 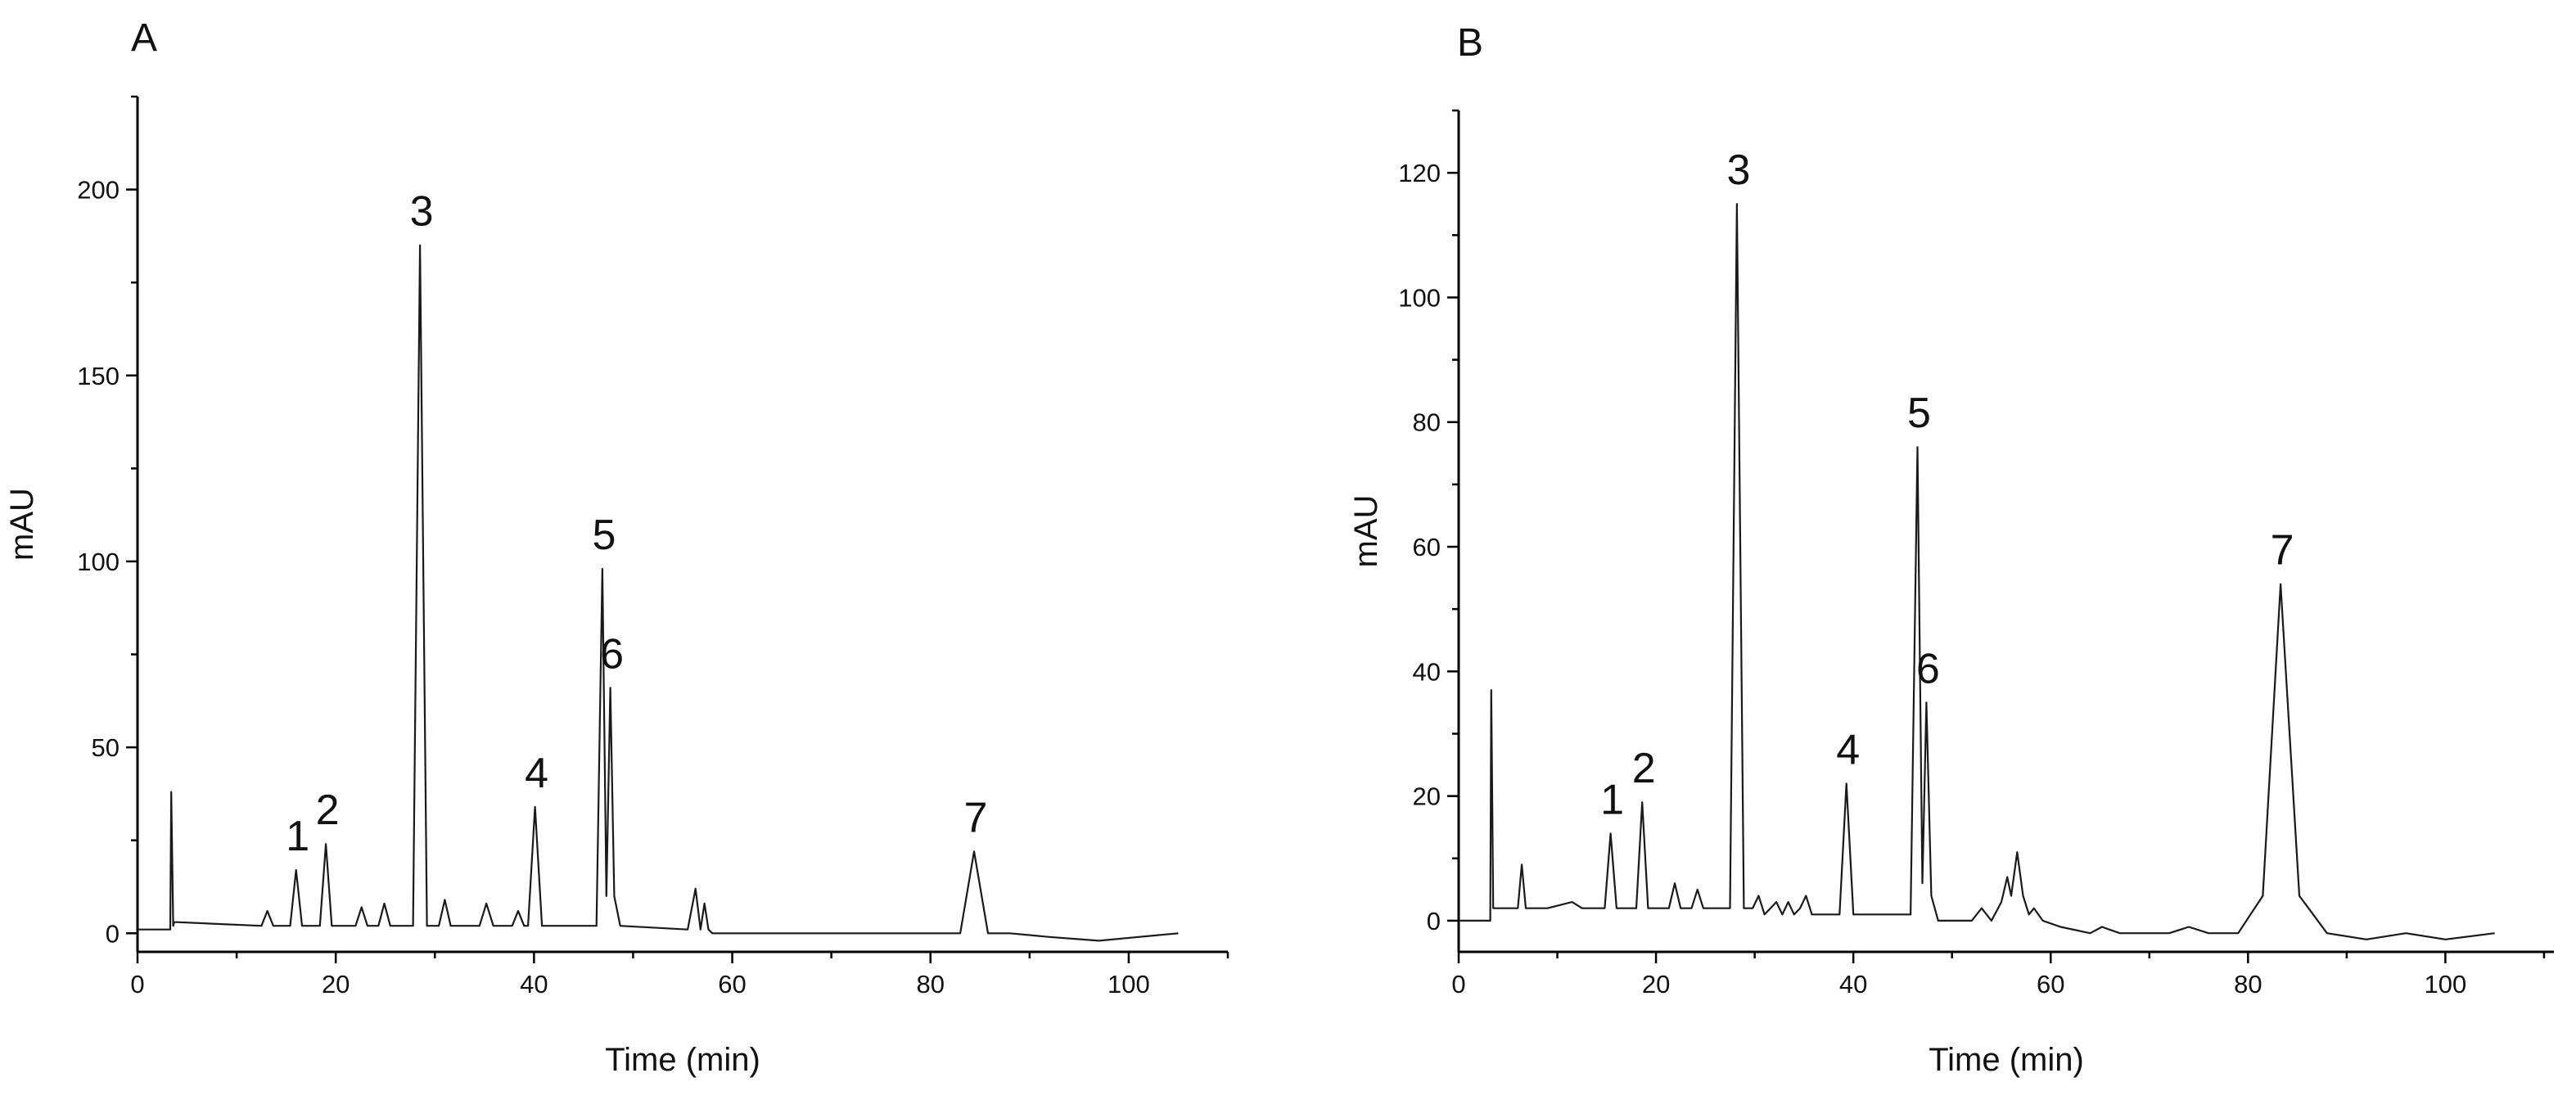 I want to click on panel-letter: B, so click(x=1470, y=43).